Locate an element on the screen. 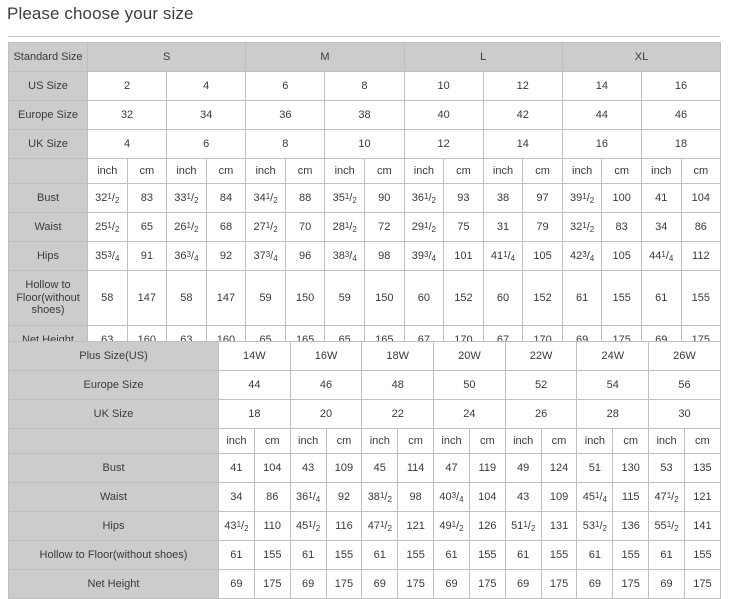 The width and height of the screenshot is (738, 599). hollow-to-floor-without-shoes-value-8: 60 is located at coordinates (424, 298).